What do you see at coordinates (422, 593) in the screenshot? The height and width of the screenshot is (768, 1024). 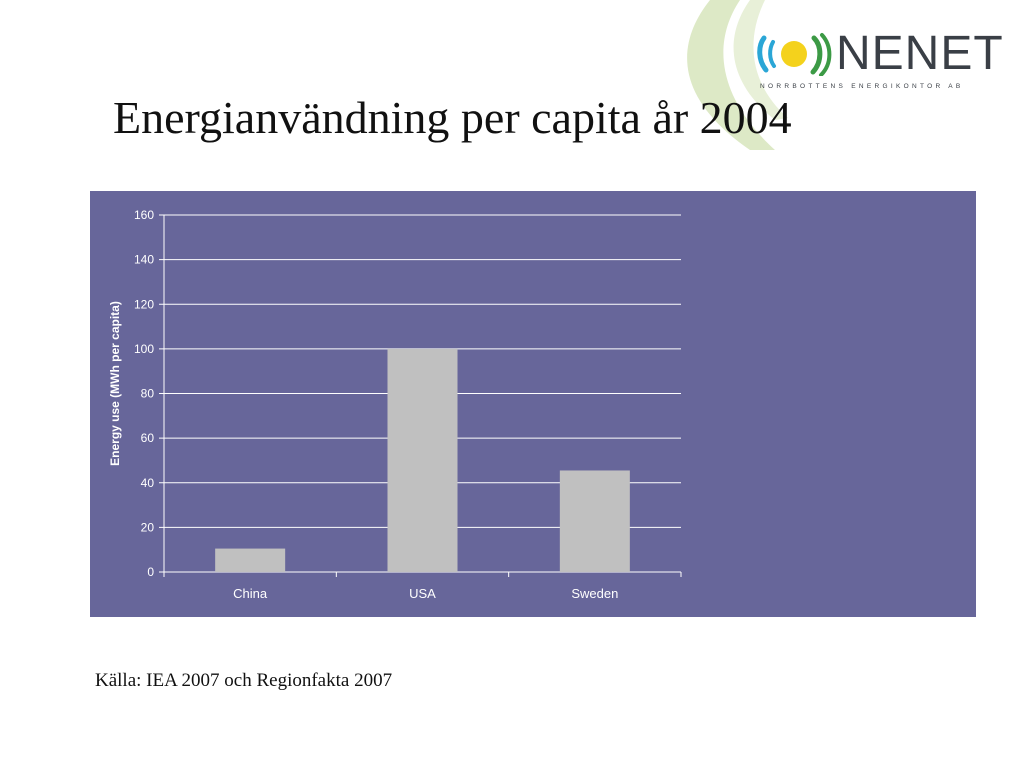 I see `x-tick-label: USA` at bounding box center [422, 593].